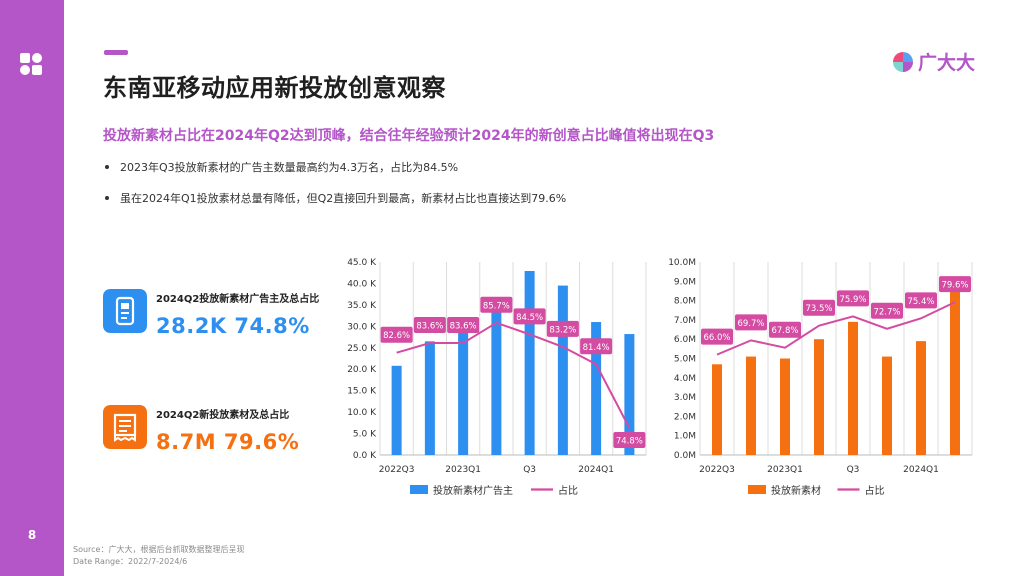  Describe the element at coordinates (228, 442) in the screenshot. I see `kpi-value: 8.7M 79.6%` at that location.